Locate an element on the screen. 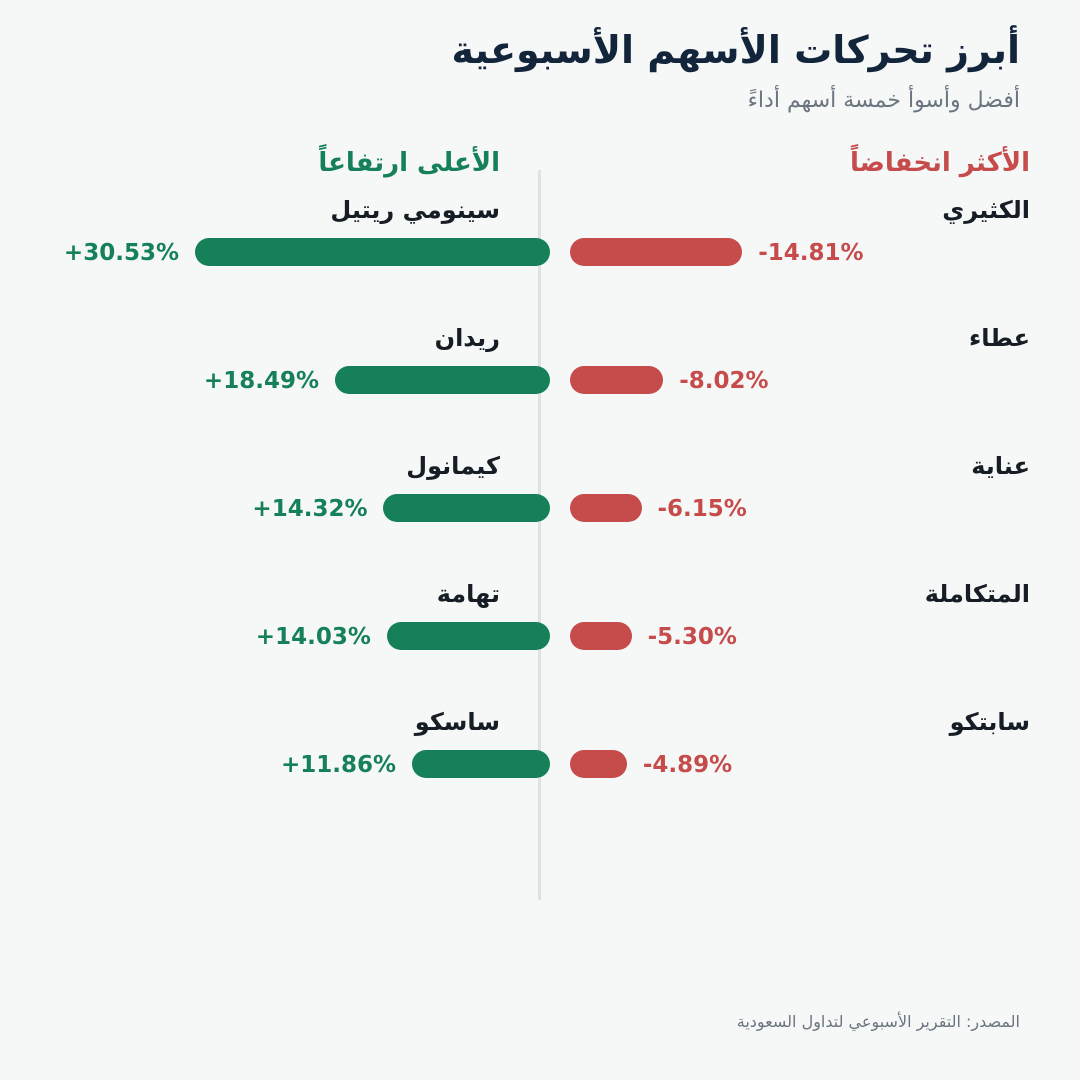 The height and width of the screenshot is (1080, 1080). gainer-percent-label: +30.53% is located at coordinates (121, 253).